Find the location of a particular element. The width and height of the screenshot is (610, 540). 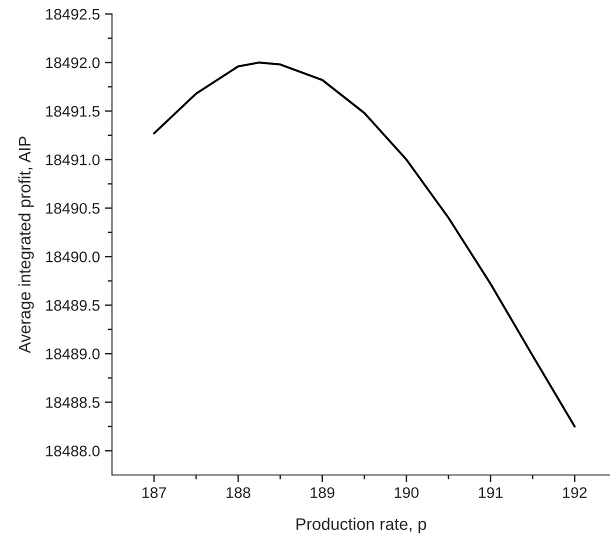

y-tick-label: 18488.0 is located at coordinates (73, 451).